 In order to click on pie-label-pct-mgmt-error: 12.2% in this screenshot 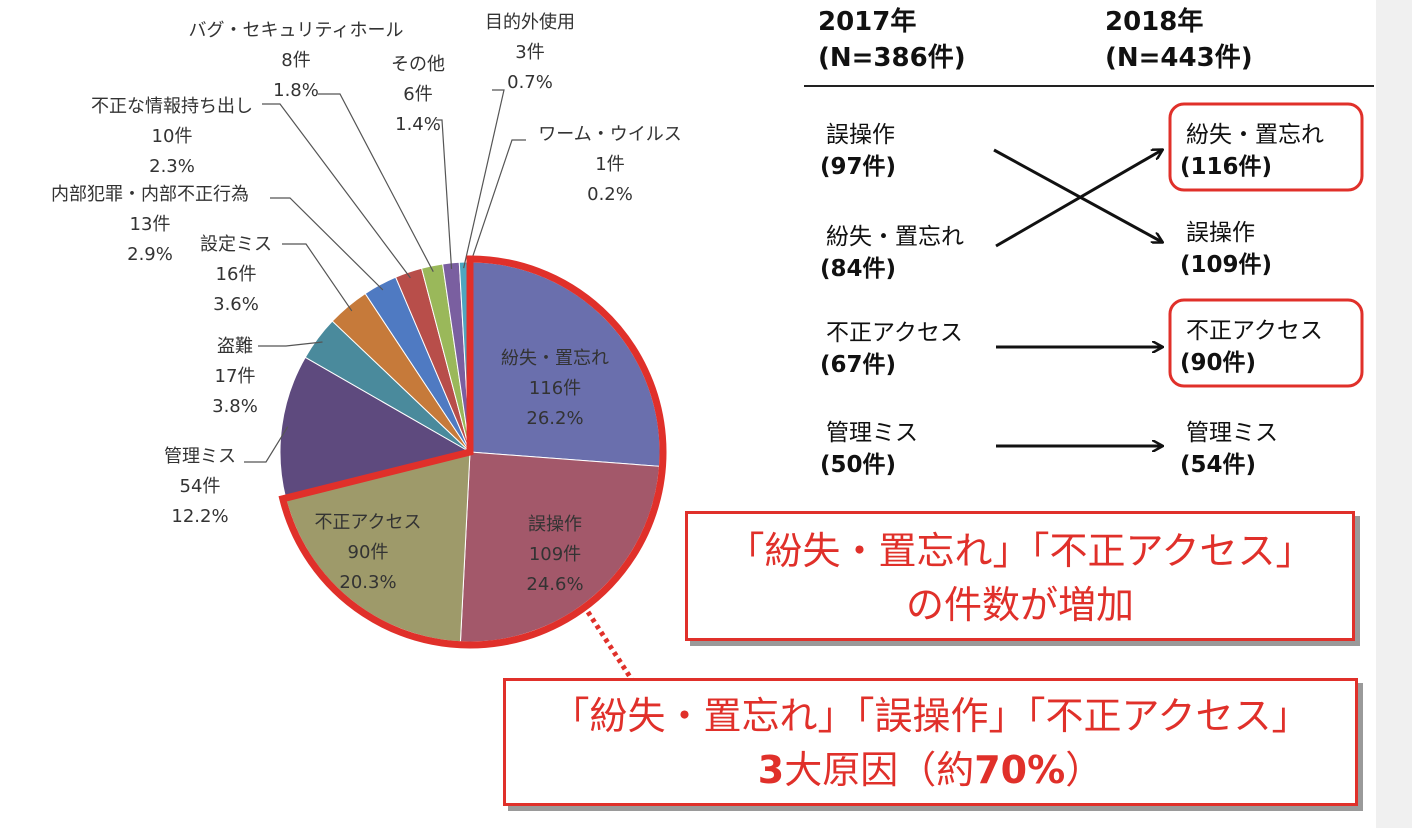, I will do `click(199, 516)`.